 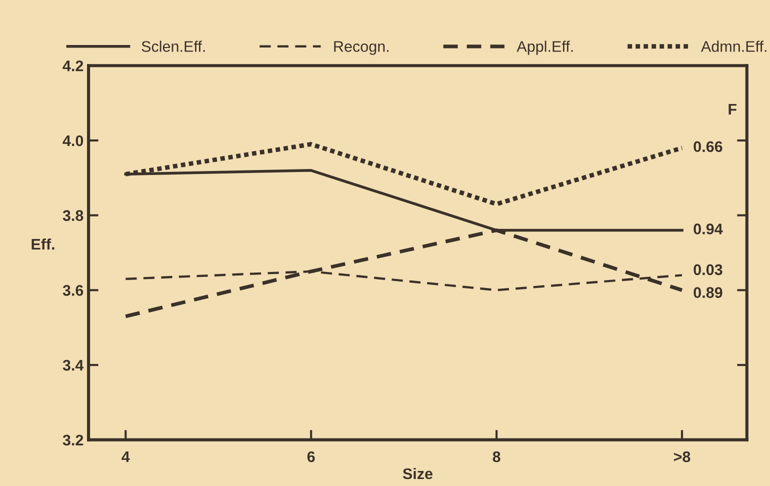 I want to click on x-axis-title: Size, so click(x=417, y=474).